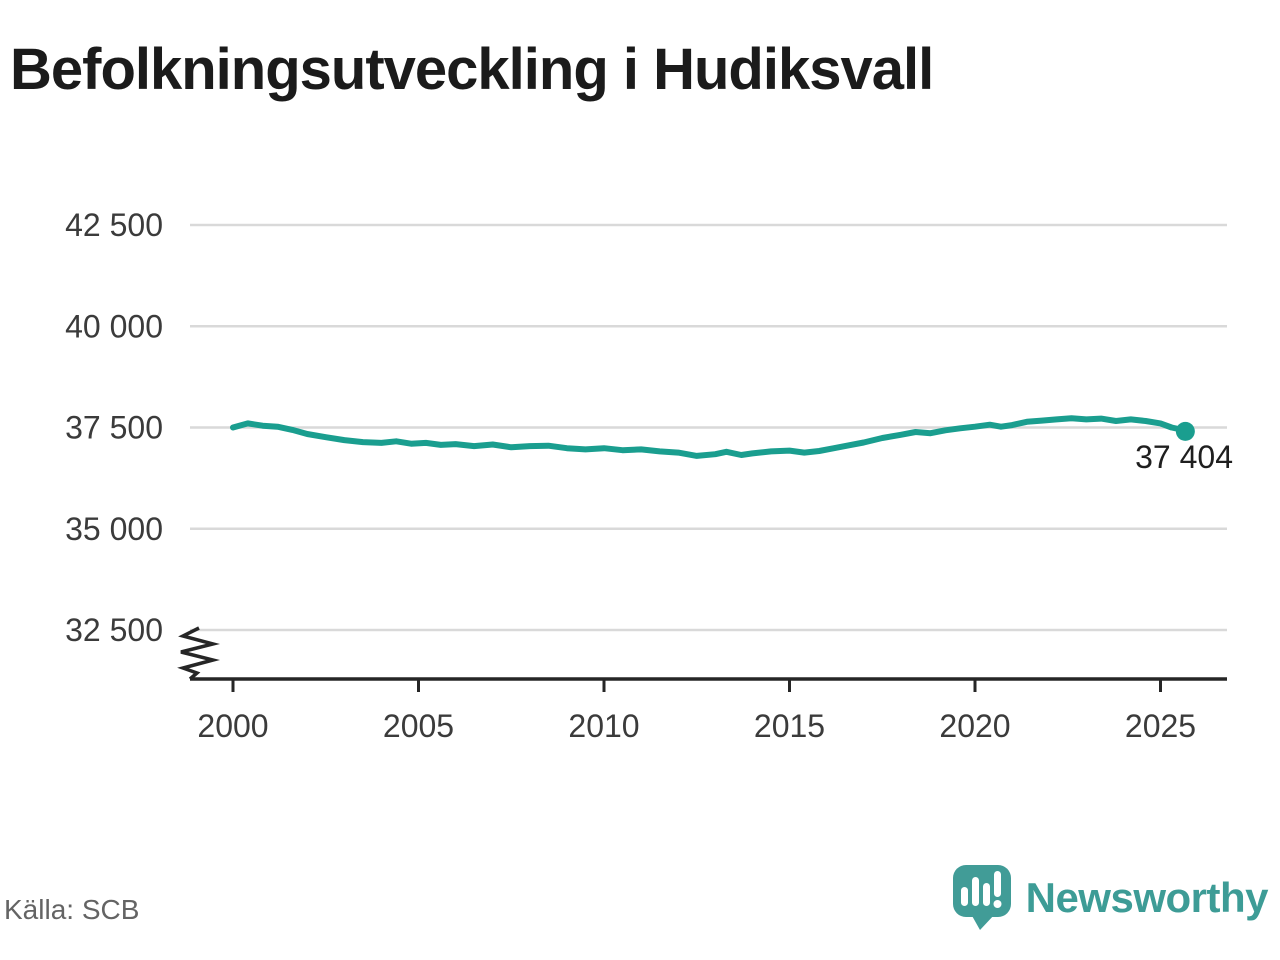  What do you see at coordinates (114, 529) in the screenshot?
I see `y-tick-label: 35 000` at bounding box center [114, 529].